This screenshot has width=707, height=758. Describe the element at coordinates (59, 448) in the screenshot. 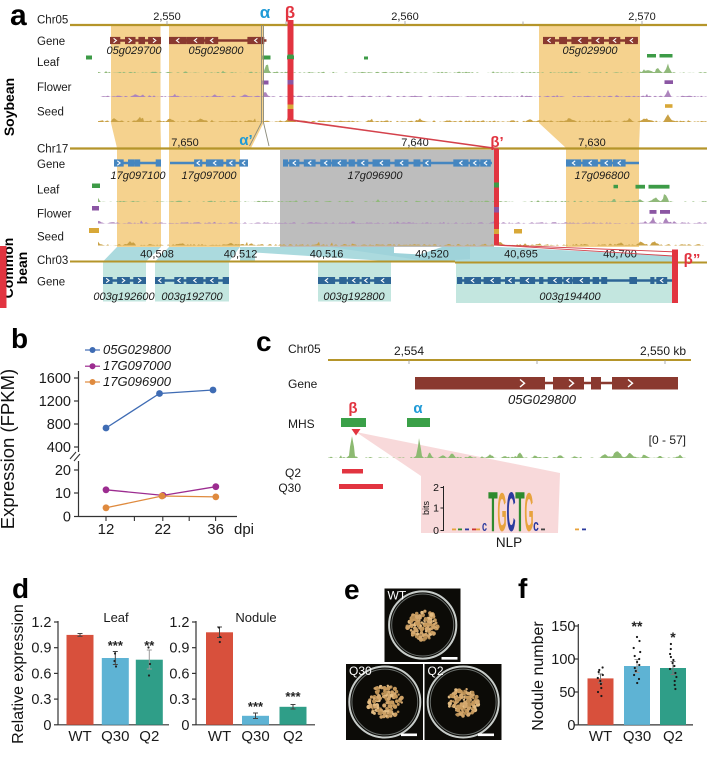

I see `svg-text: 400` at that location.